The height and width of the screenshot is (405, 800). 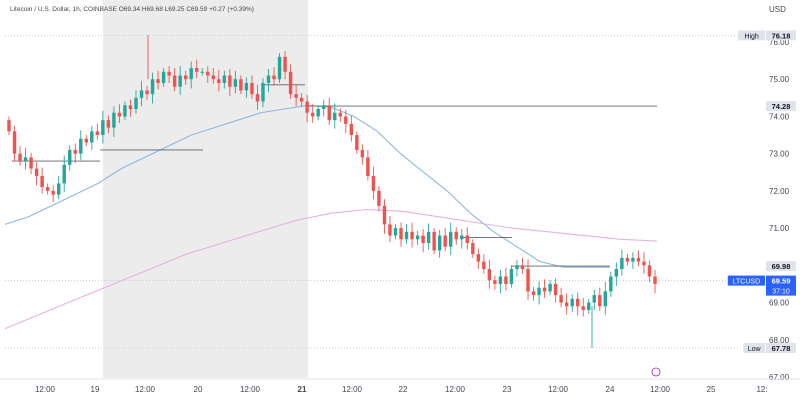 What do you see at coordinates (656, 372) in the screenshot?
I see `event-marker-icon` at bounding box center [656, 372].